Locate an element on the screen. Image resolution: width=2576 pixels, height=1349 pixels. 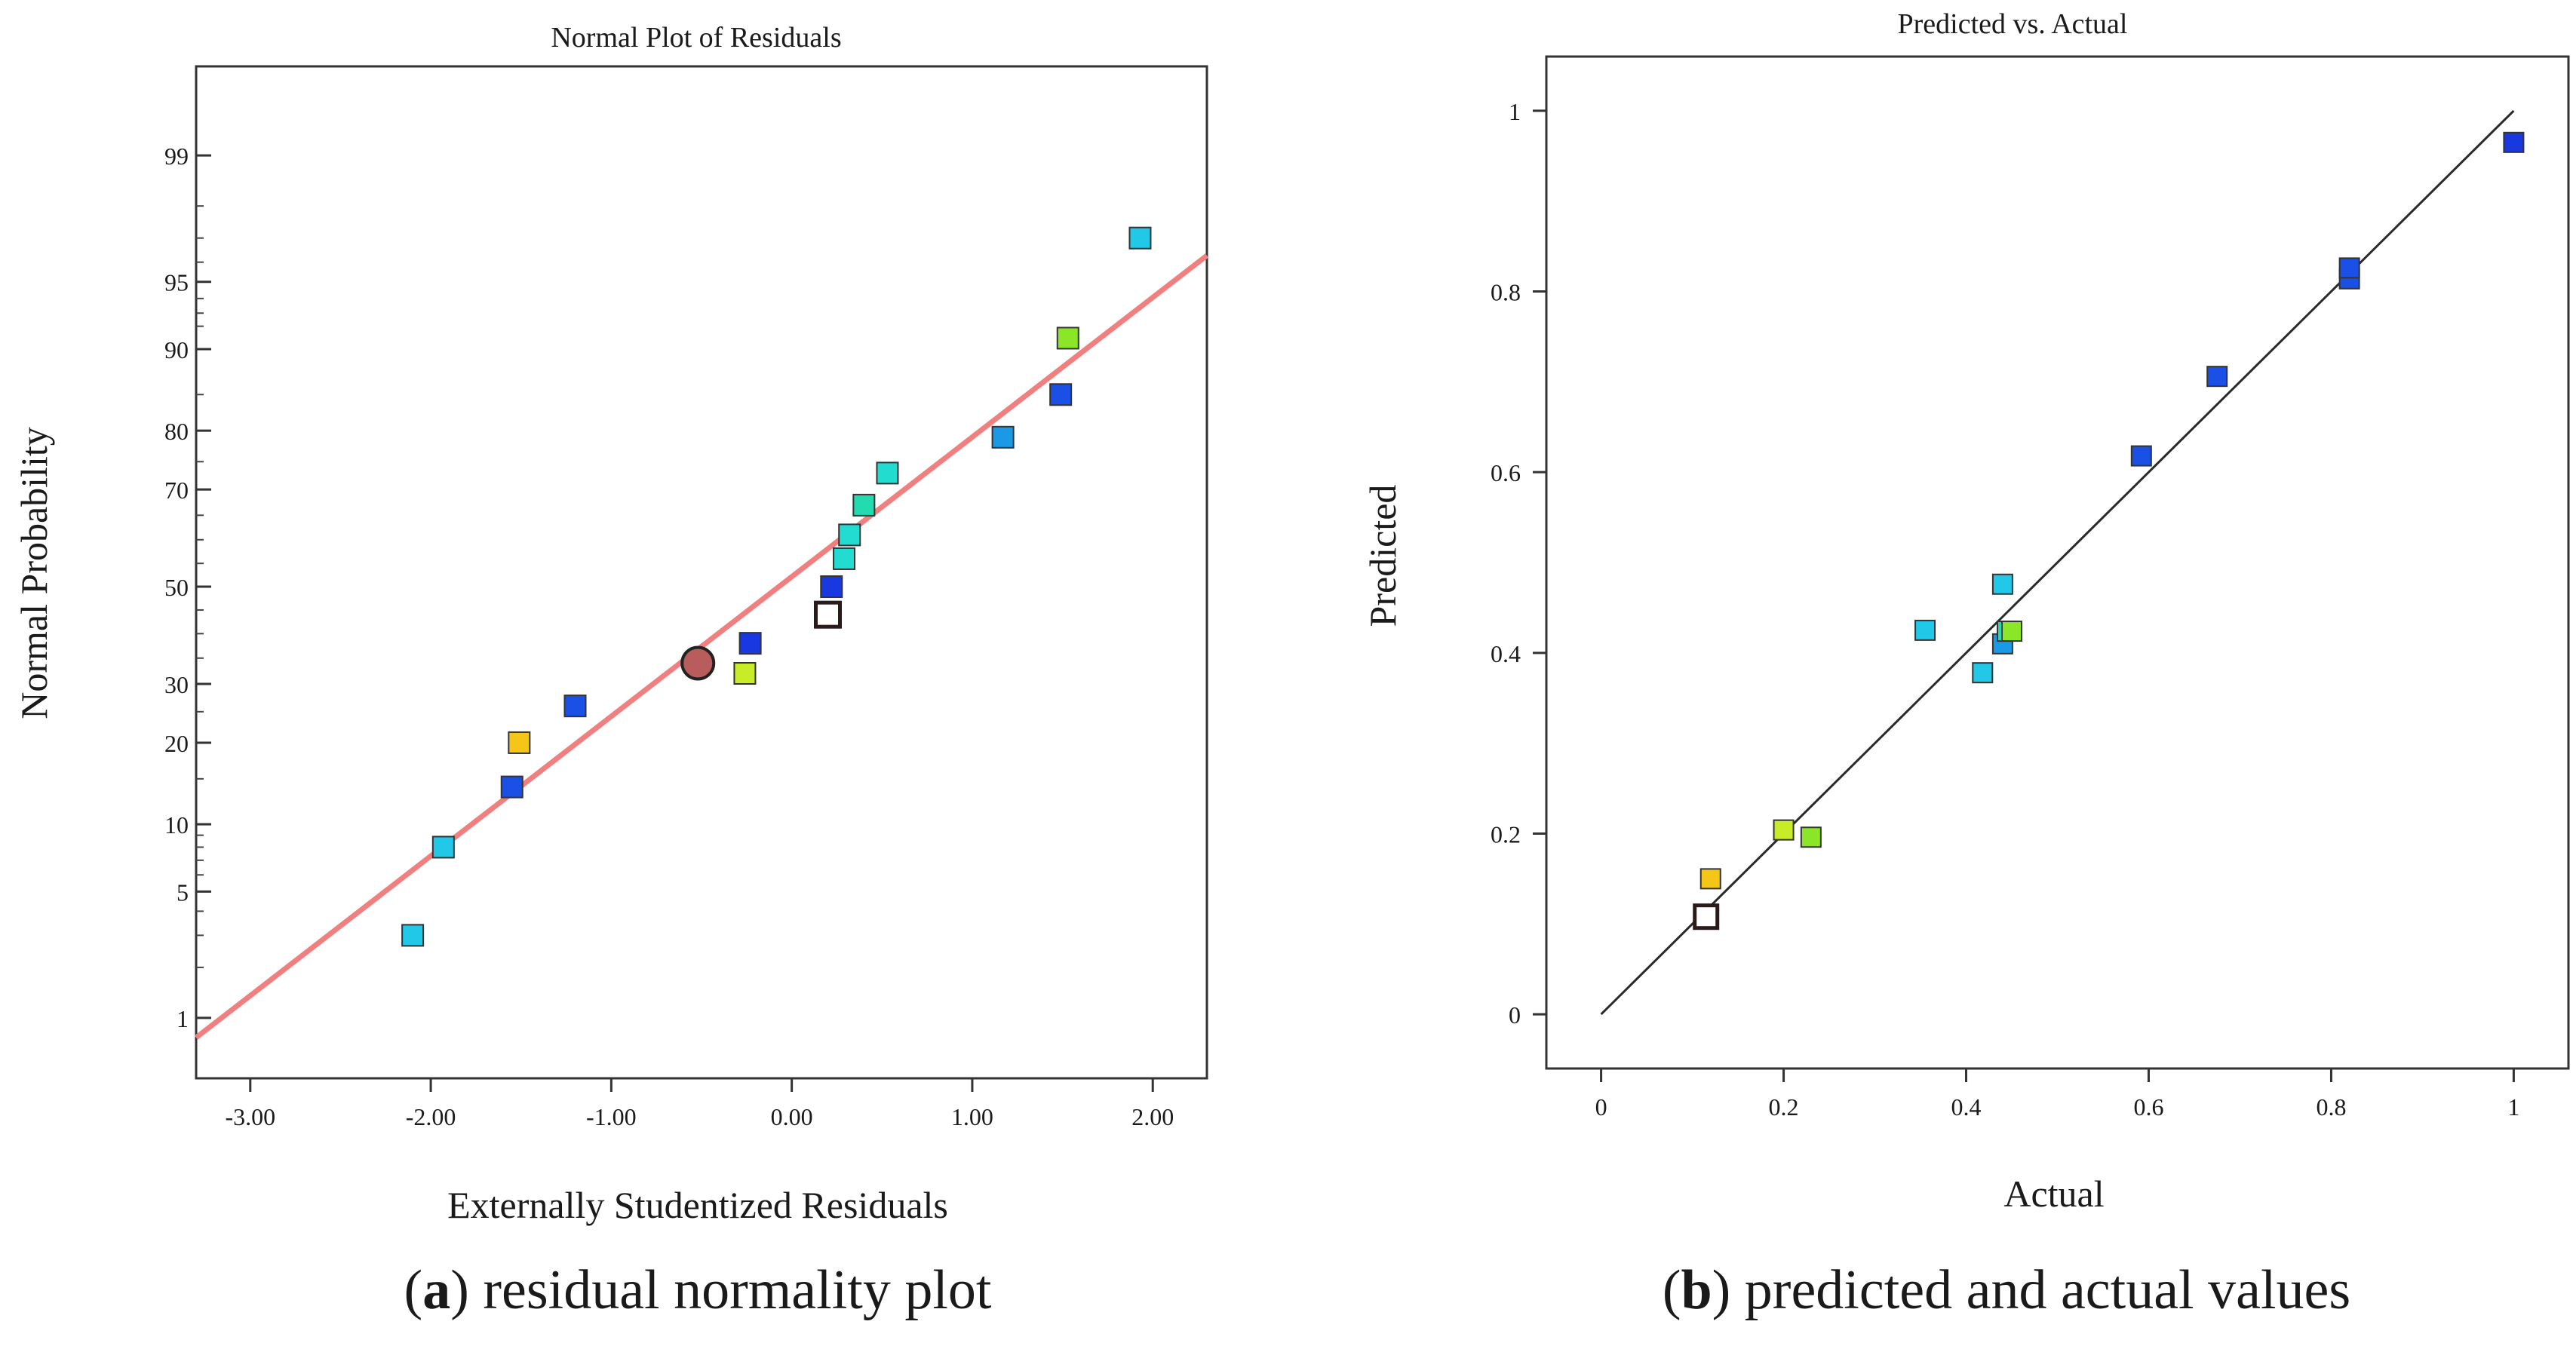
chart-a-y-tick-label-2: 10 is located at coordinates (176, 825).